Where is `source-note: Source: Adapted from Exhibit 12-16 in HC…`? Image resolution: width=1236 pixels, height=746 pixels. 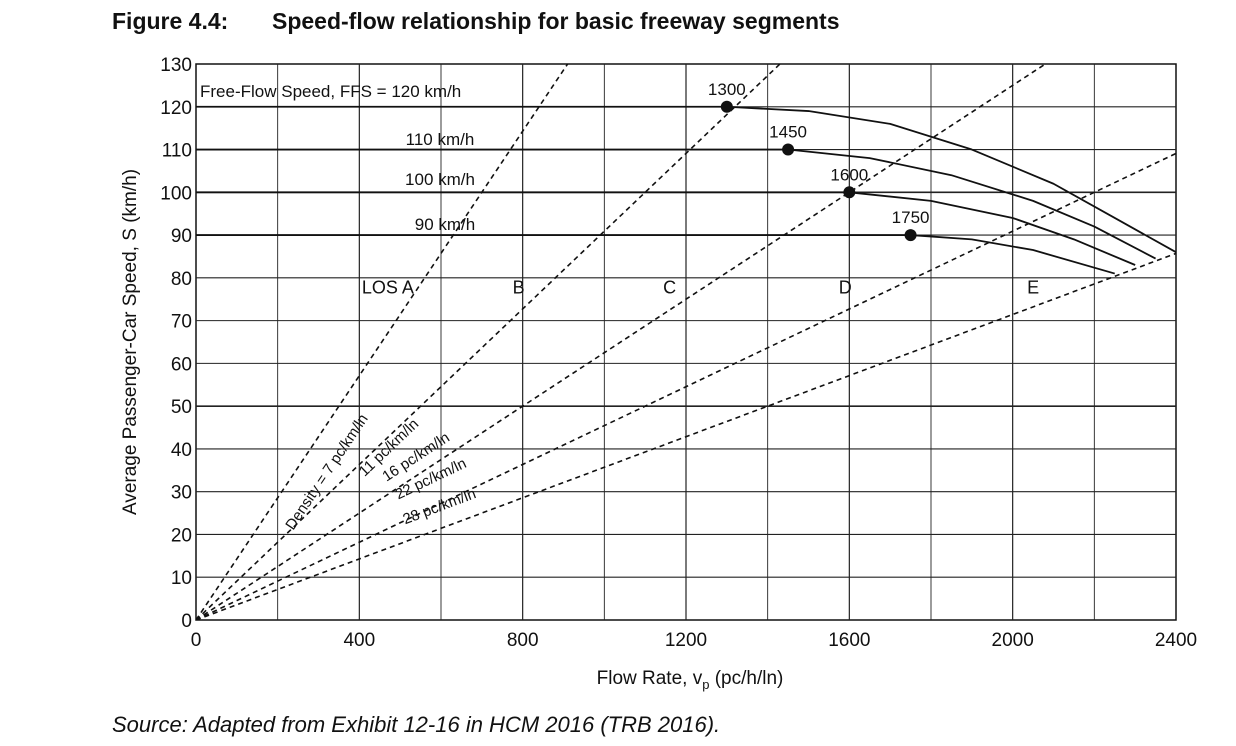
source-note: Source: Adapted from Exhibit 12-16 in HC… is located at coordinates (416, 724).